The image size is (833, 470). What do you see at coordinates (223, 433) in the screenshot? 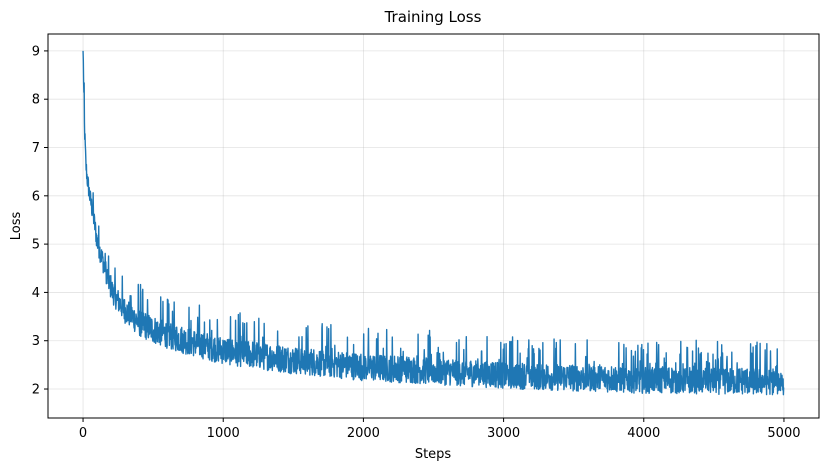
I see `x-tick-label: 1000` at bounding box center [223, 433].